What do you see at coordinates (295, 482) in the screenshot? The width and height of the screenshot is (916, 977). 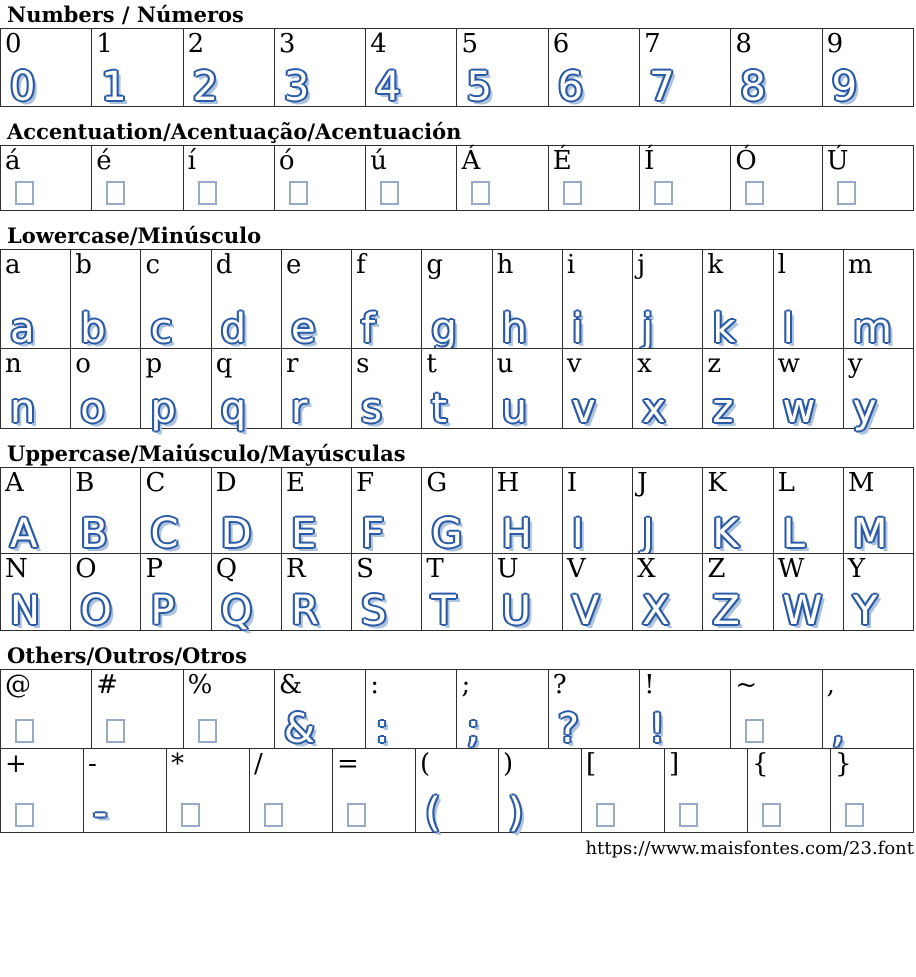 I see `glyph-label: E` at bounding box center [295, 482].